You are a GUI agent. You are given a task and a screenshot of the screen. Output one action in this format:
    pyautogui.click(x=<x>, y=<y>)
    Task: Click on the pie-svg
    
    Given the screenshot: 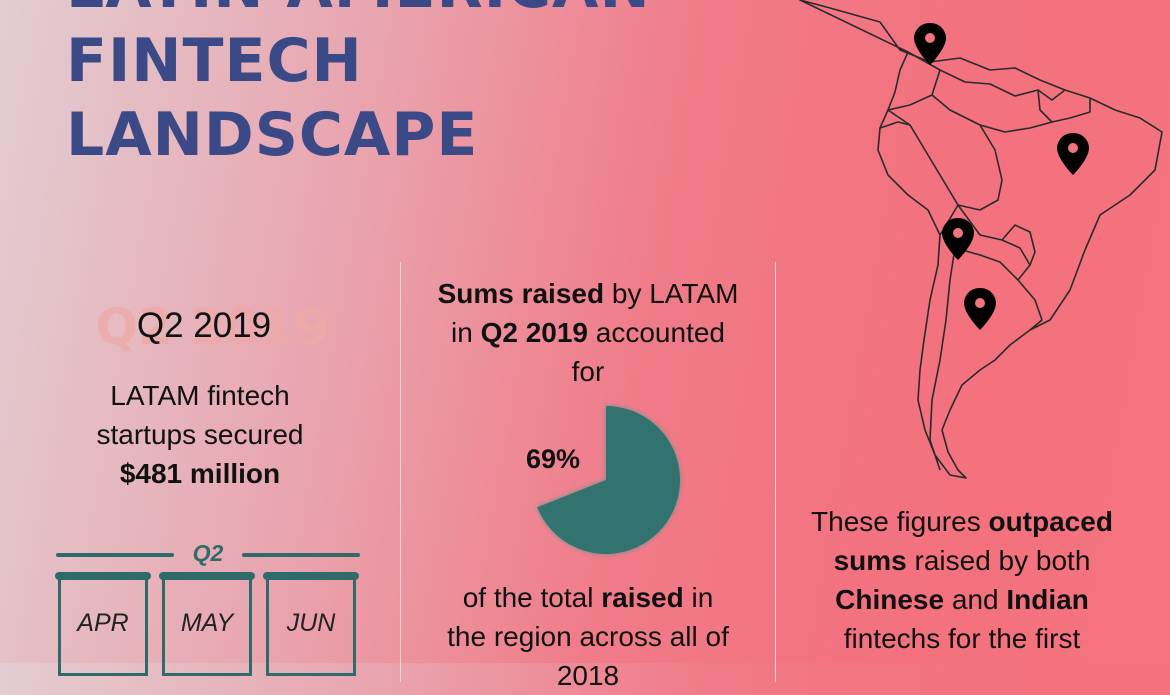 What is the action you would take?
    pyautogui.click(x=608, y=480)
    